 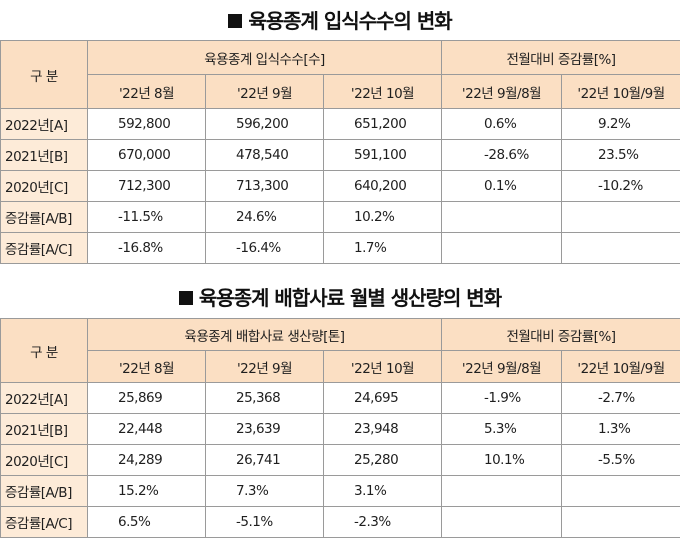 I want to click on section2-title: 육용종계 배합사료 월별 생산량의 변화, so click(x=340, y=296).